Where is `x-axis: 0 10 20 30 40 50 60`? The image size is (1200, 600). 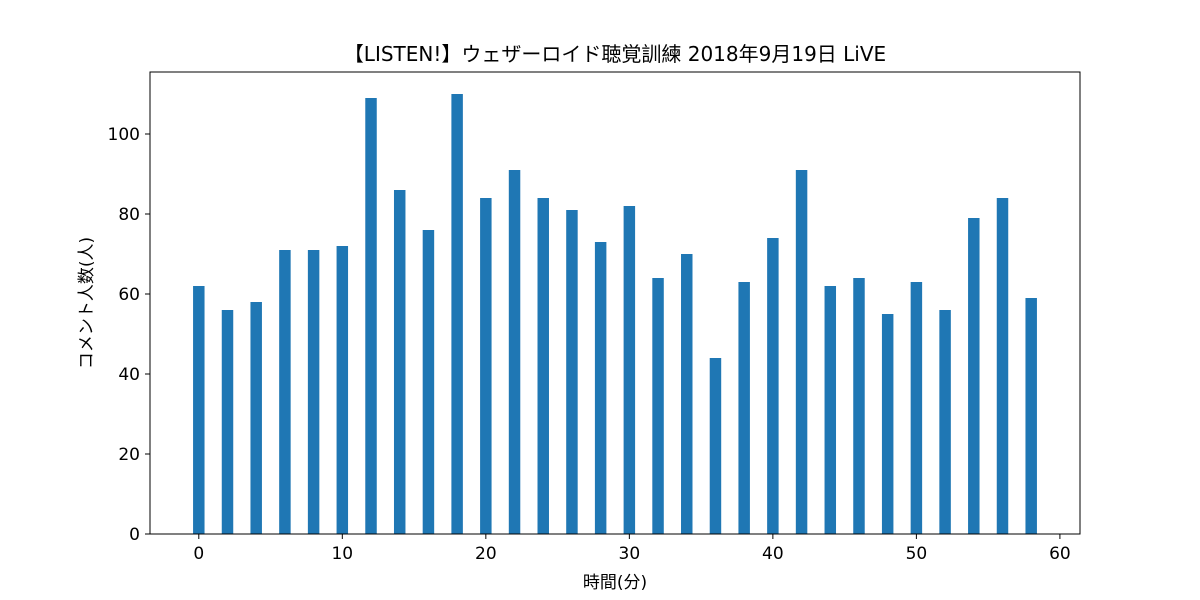 x-axis: 0 10 20 30 40 50 60 is located at coordinates (632, 549).